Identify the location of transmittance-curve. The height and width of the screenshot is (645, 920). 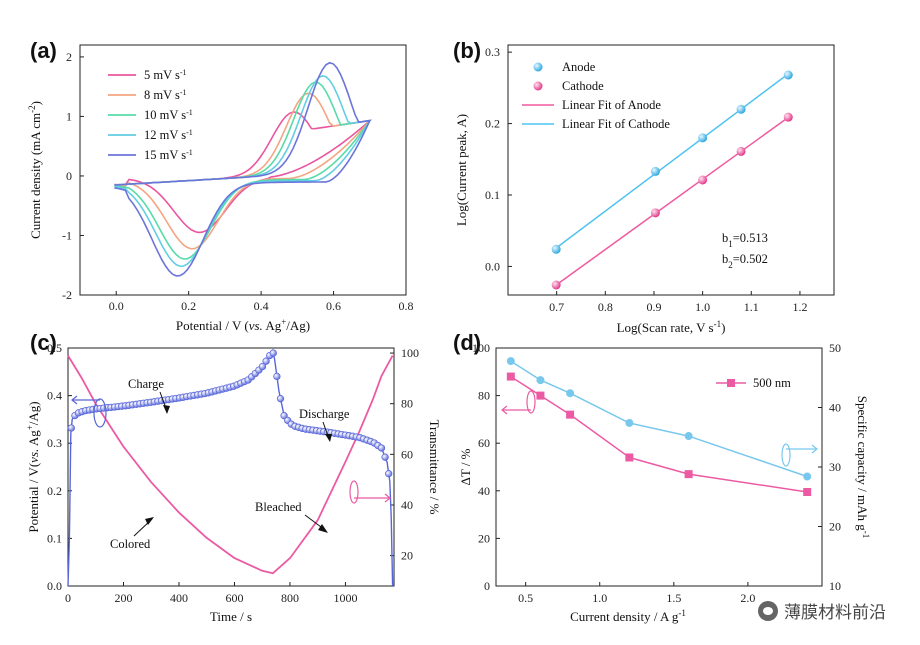
(230, 465).